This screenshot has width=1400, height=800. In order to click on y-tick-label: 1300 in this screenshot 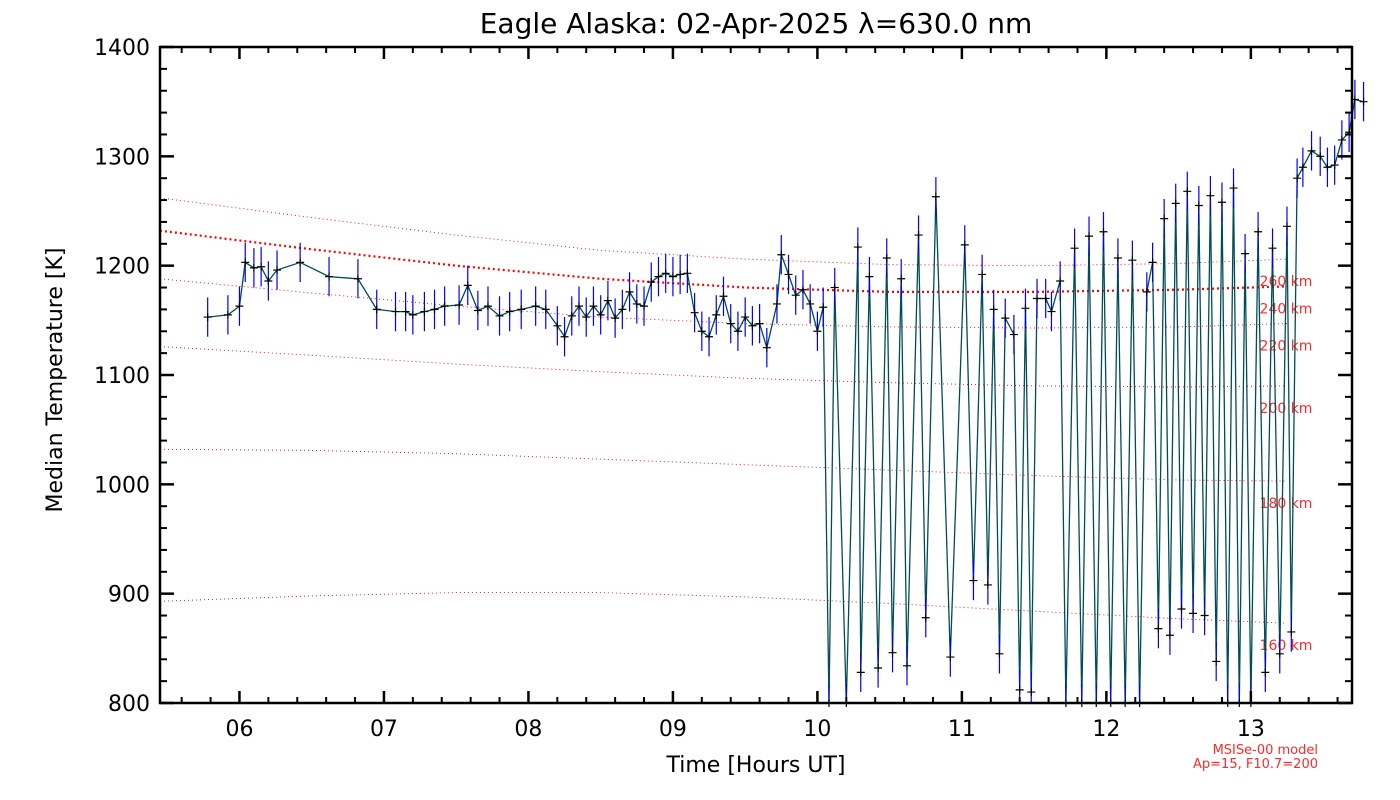, I will do `click(122, 157)`.